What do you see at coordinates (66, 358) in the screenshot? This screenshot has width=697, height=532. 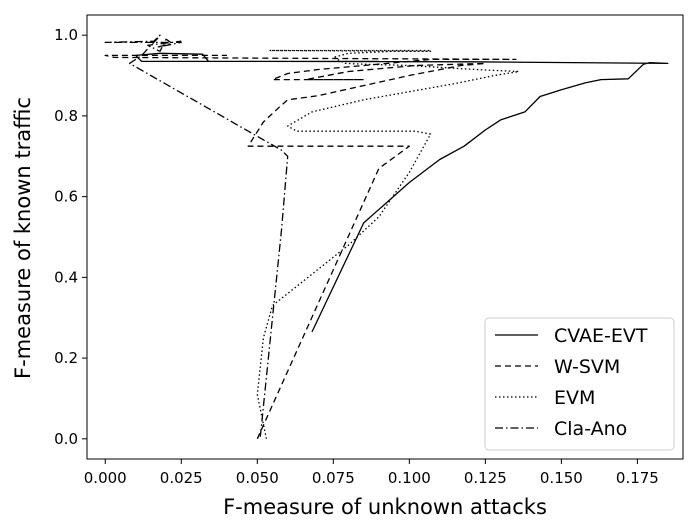 I see `y-tick-label: 0.2` at bounding box center [66, 358].